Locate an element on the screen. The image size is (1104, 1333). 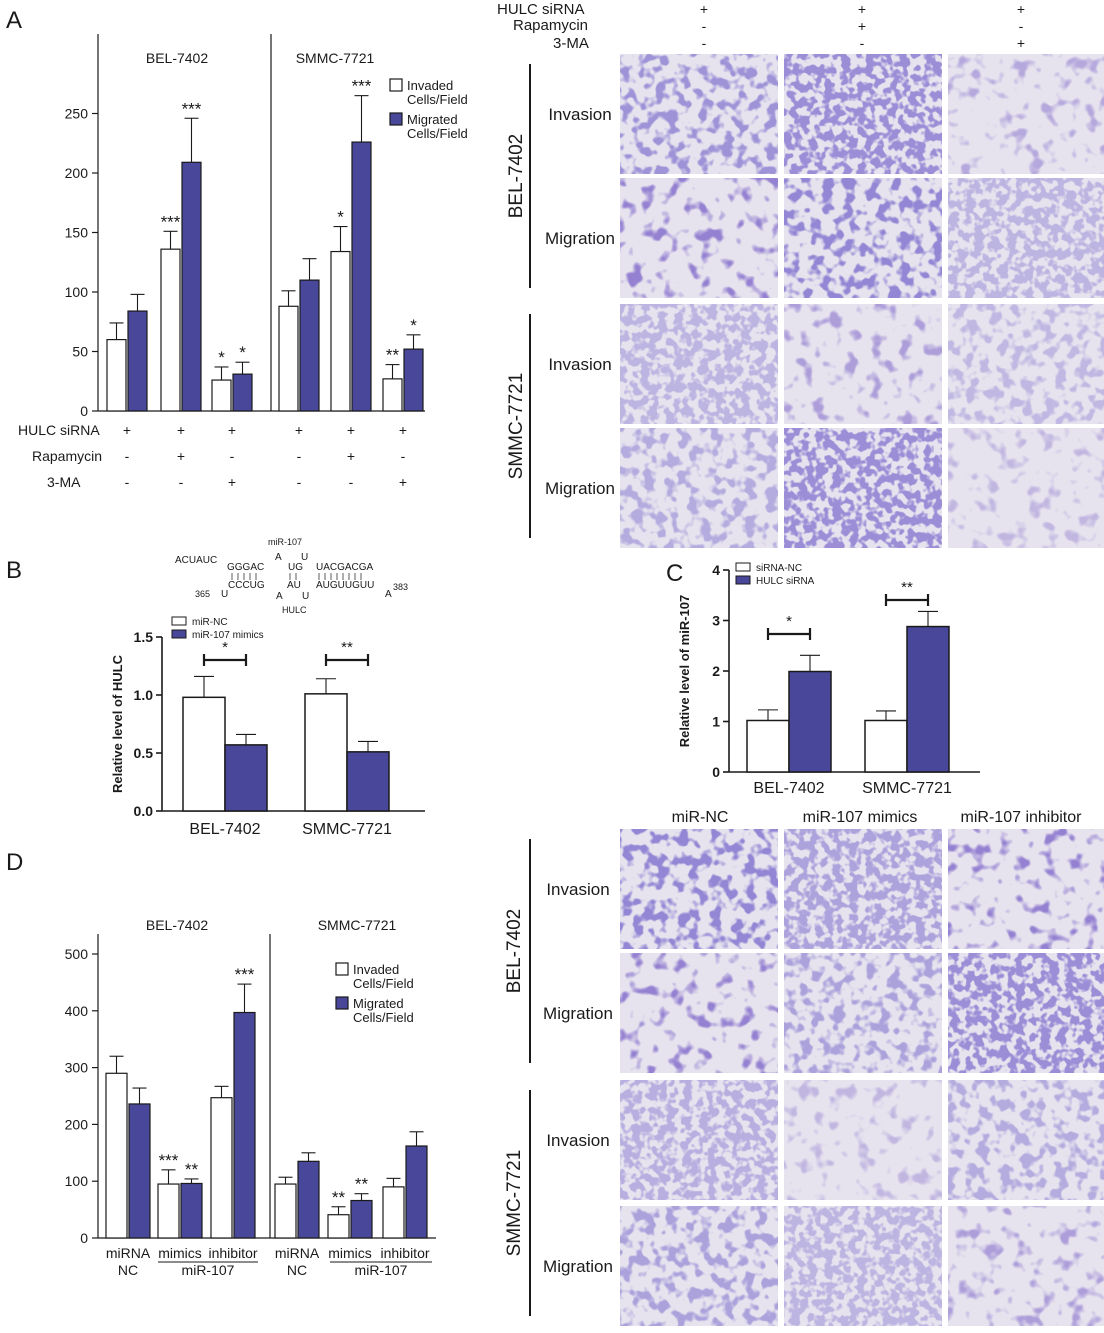
category-sublabel-3: NC is located at coordinates (297, 1270).